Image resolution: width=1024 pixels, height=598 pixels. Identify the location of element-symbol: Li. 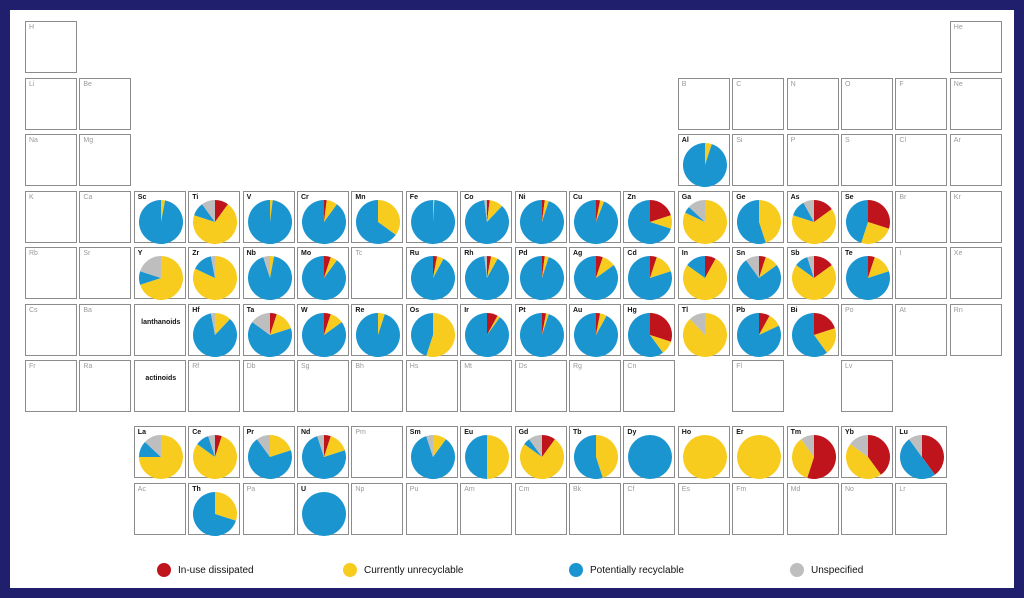
(32, 84).